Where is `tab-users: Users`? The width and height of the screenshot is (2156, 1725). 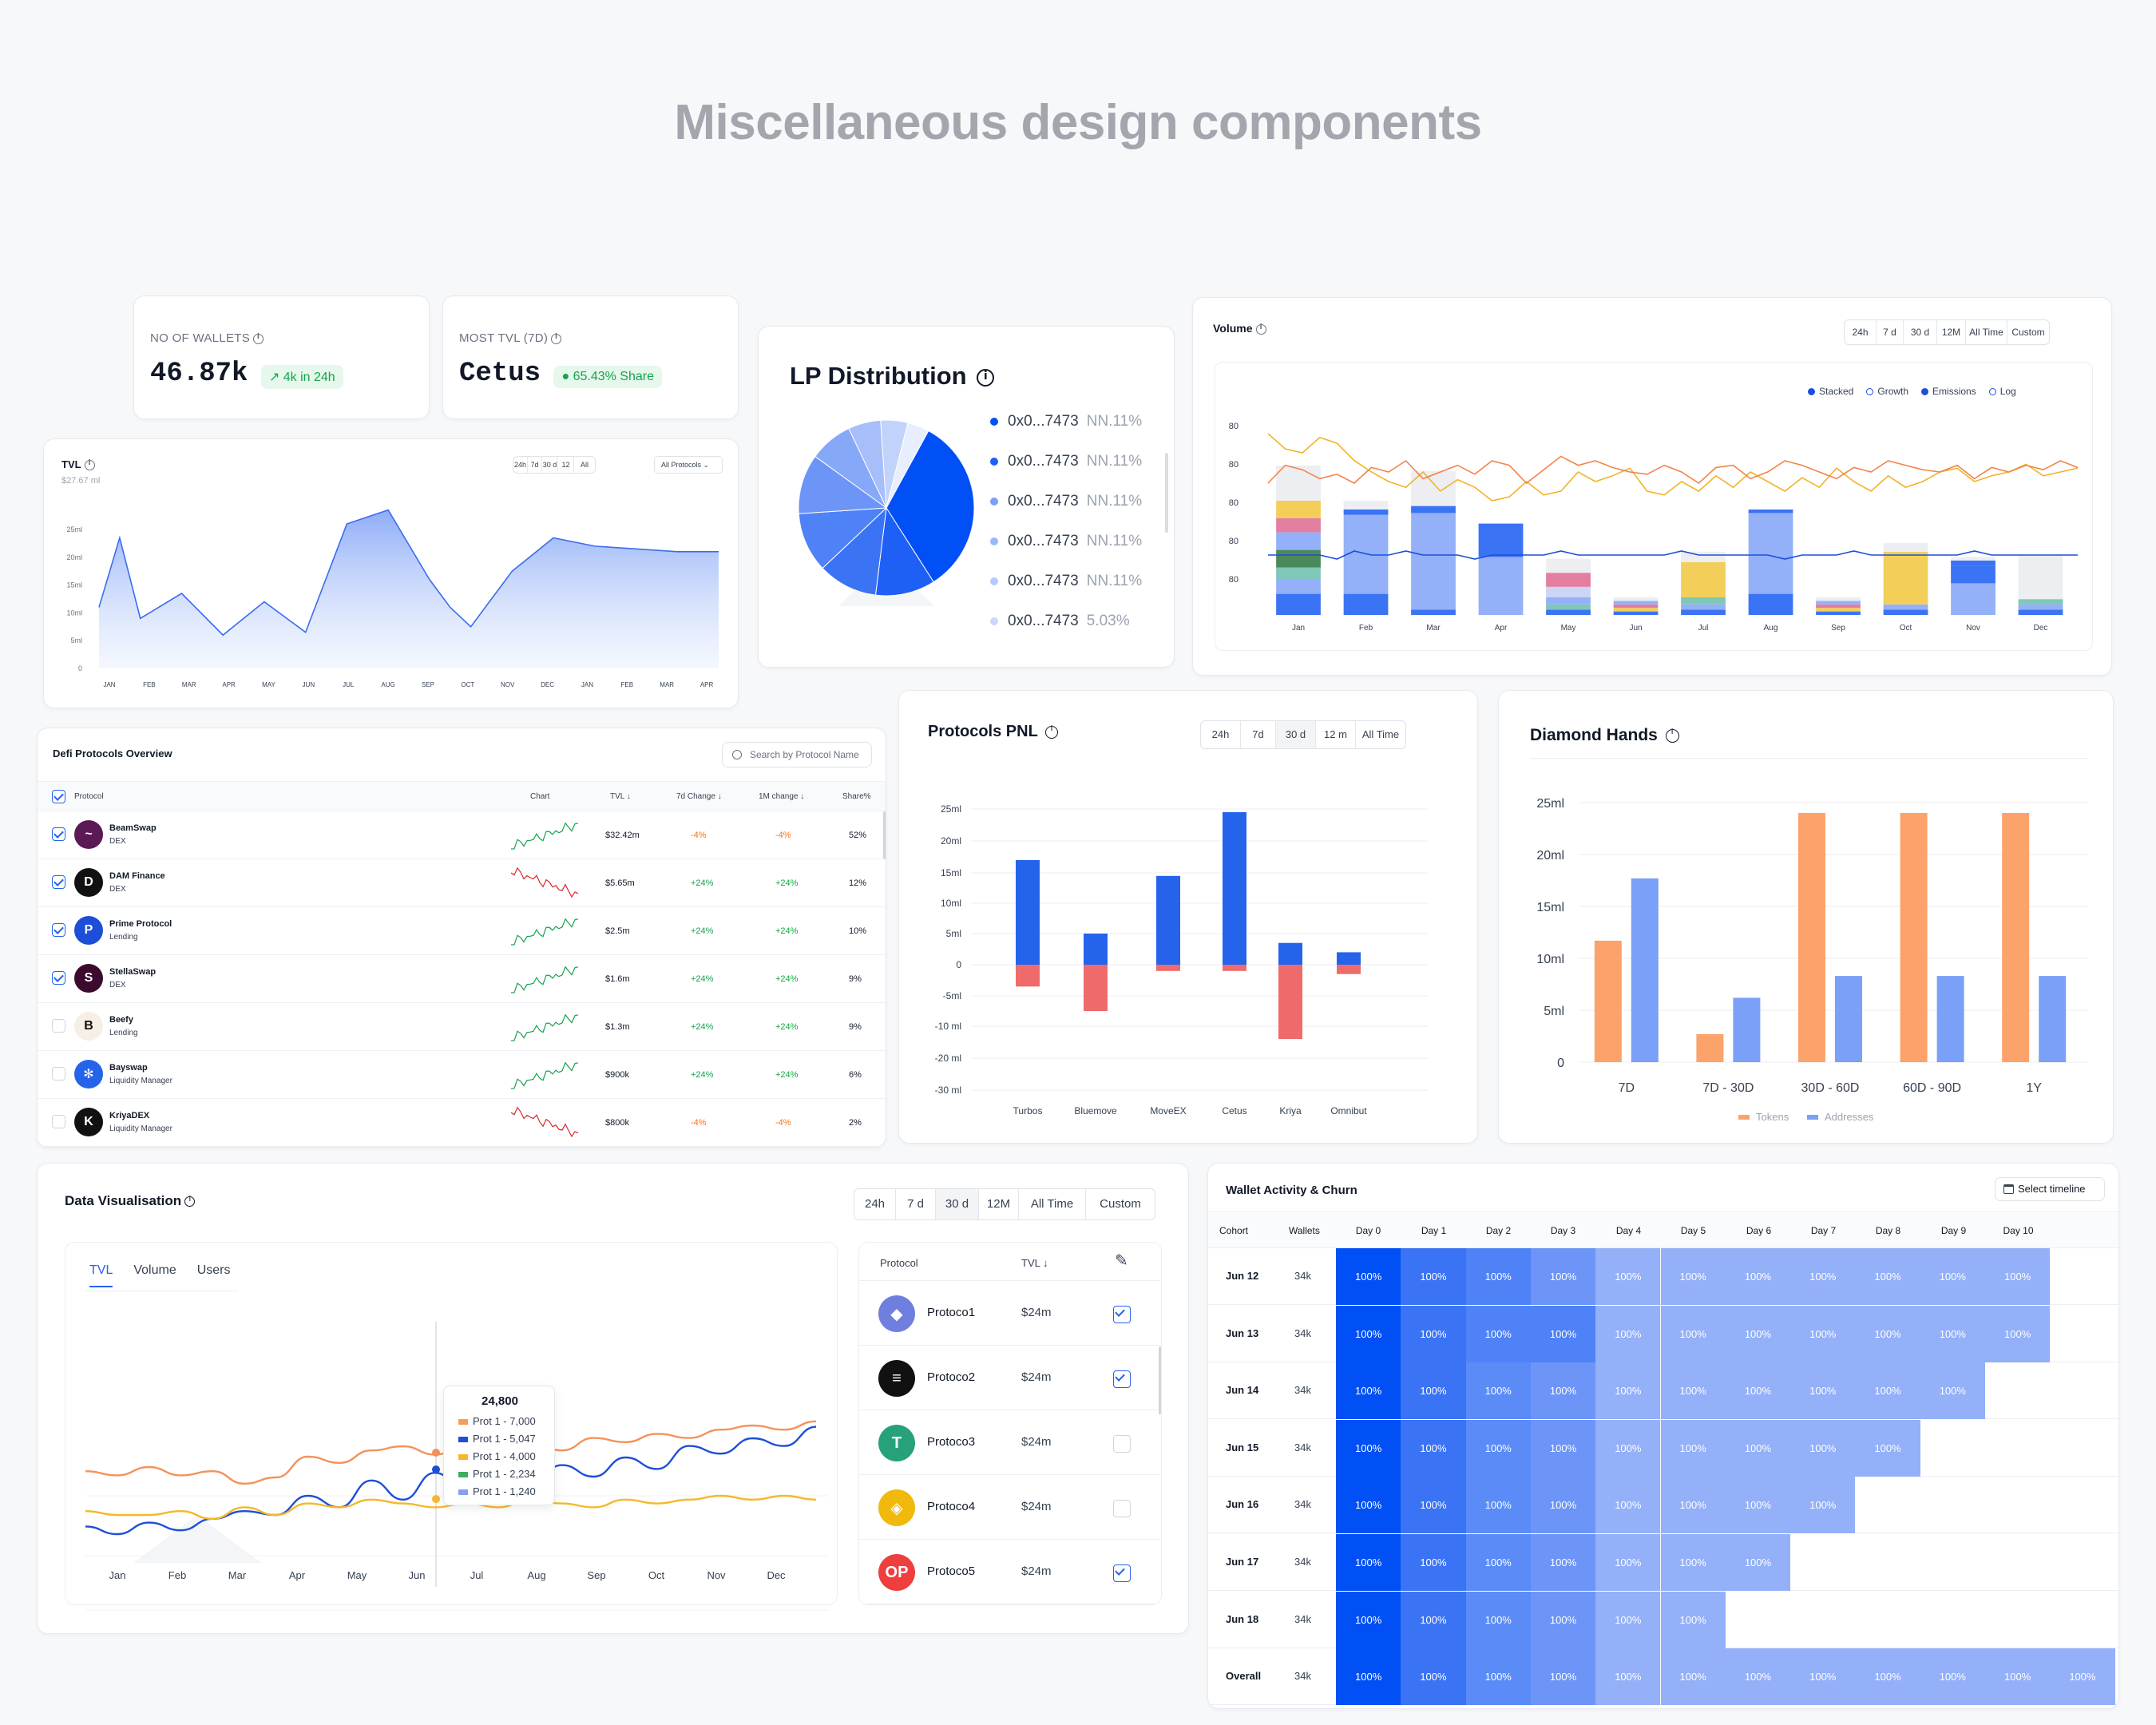 tab-users: Users is located at coordinates (213, 1270).